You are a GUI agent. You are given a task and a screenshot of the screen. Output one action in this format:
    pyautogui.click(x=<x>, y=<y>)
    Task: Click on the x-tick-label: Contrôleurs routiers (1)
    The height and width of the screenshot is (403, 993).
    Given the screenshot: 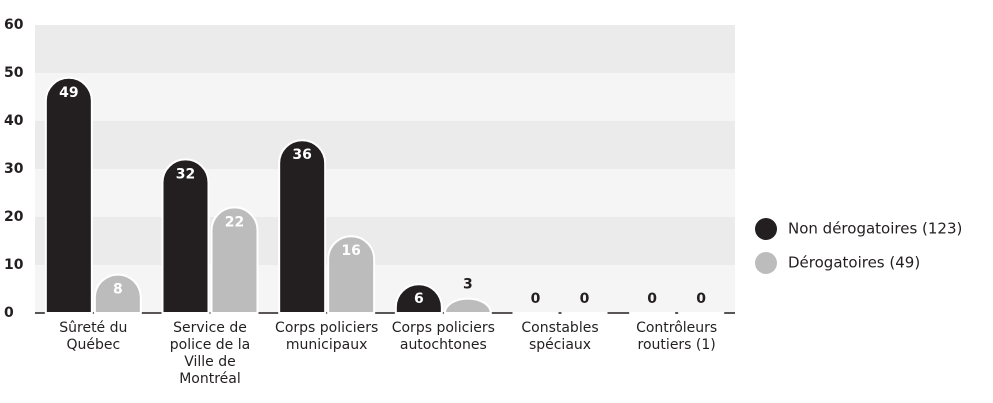 What is the action you would take?
    pyautogui.click(x=677, y=336)
    